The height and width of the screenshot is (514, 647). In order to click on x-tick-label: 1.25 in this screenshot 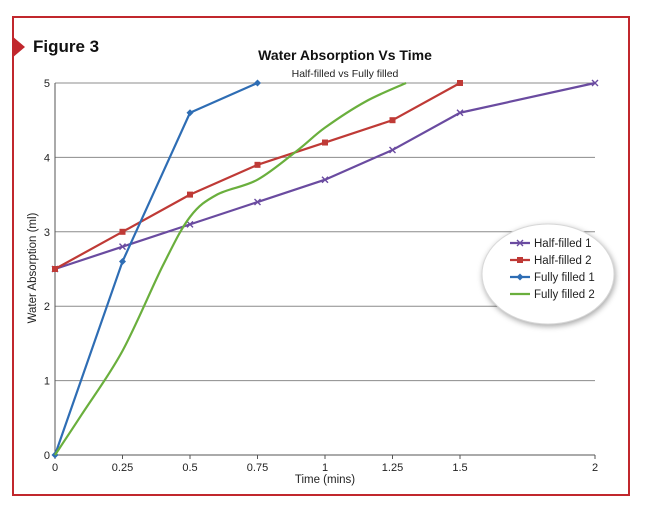, I will do `click(392, 468)`.